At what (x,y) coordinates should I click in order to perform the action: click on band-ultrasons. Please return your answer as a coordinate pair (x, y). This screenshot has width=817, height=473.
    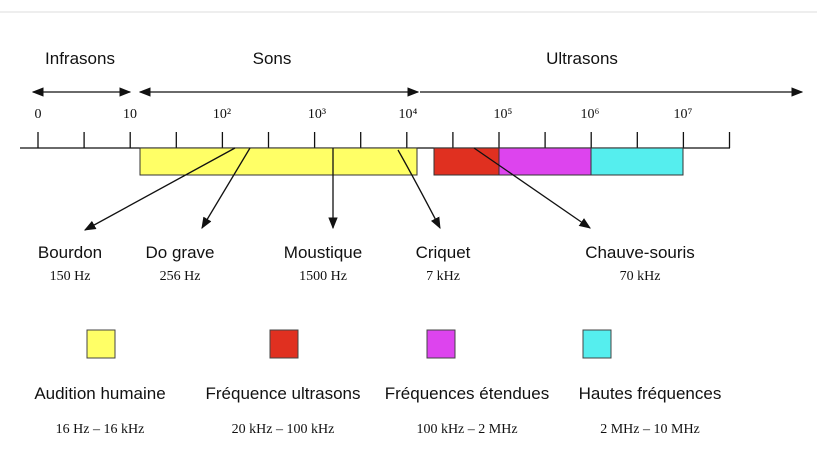
    Looking at the image, I should click on (466, 161).